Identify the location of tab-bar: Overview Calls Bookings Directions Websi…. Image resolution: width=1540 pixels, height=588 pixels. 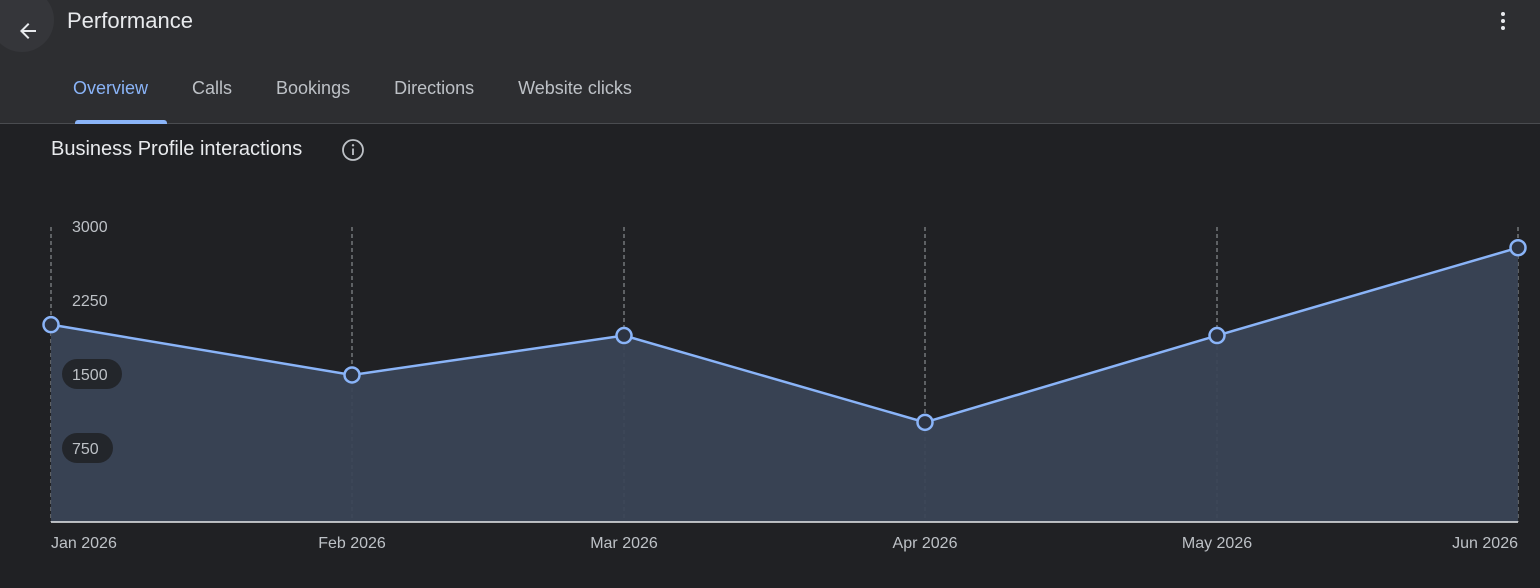
(352, 97).